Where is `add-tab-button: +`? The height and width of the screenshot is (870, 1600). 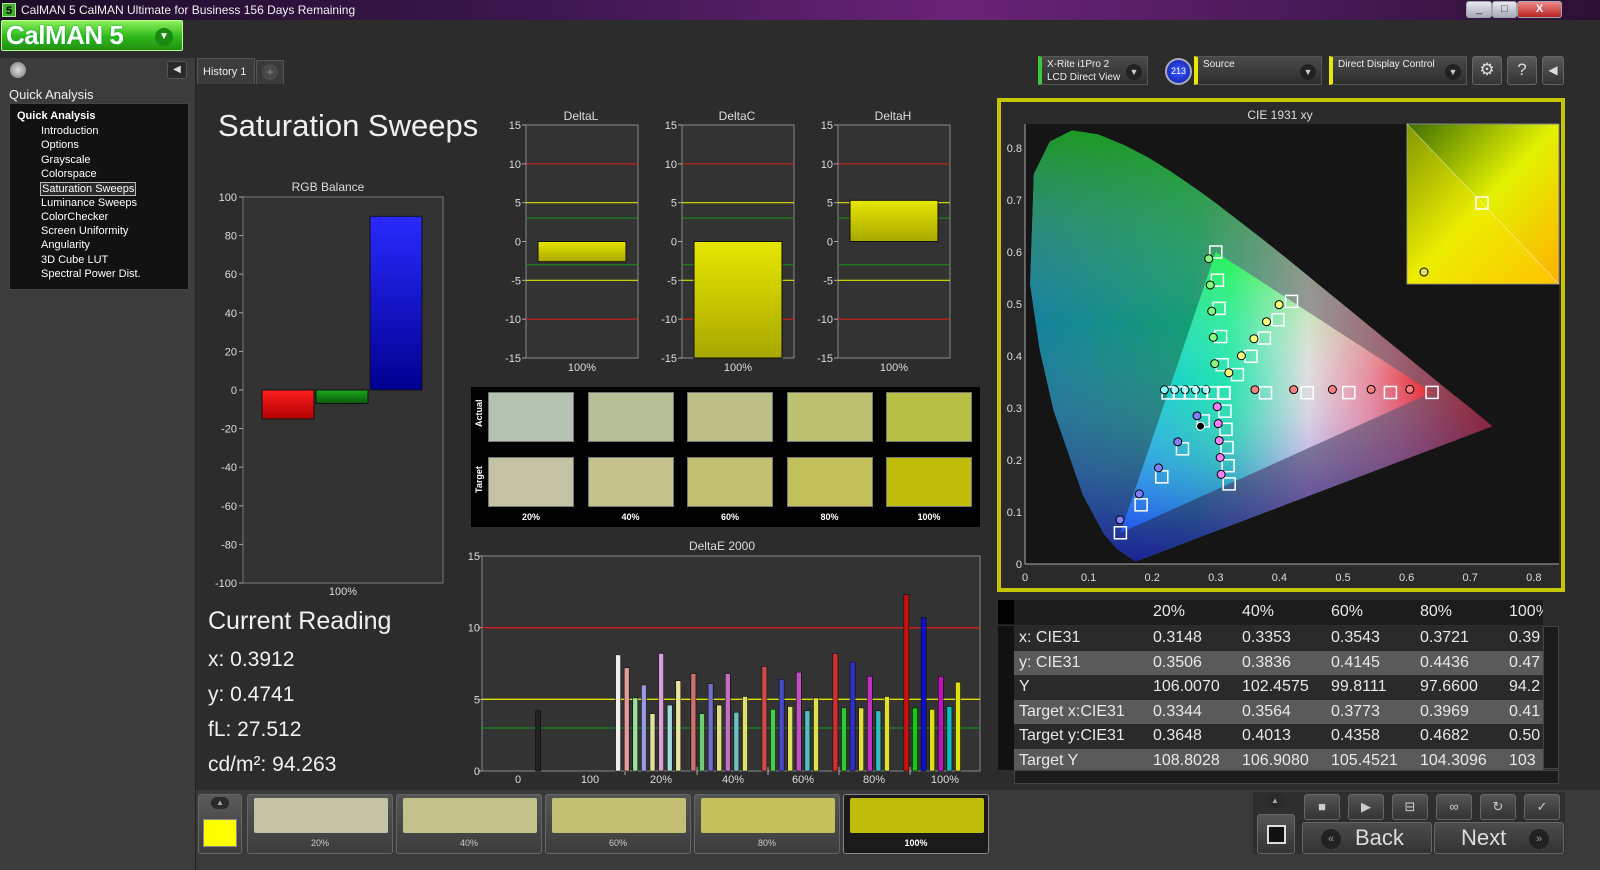
add-tab-button: + is located at coordinates (270, 72).